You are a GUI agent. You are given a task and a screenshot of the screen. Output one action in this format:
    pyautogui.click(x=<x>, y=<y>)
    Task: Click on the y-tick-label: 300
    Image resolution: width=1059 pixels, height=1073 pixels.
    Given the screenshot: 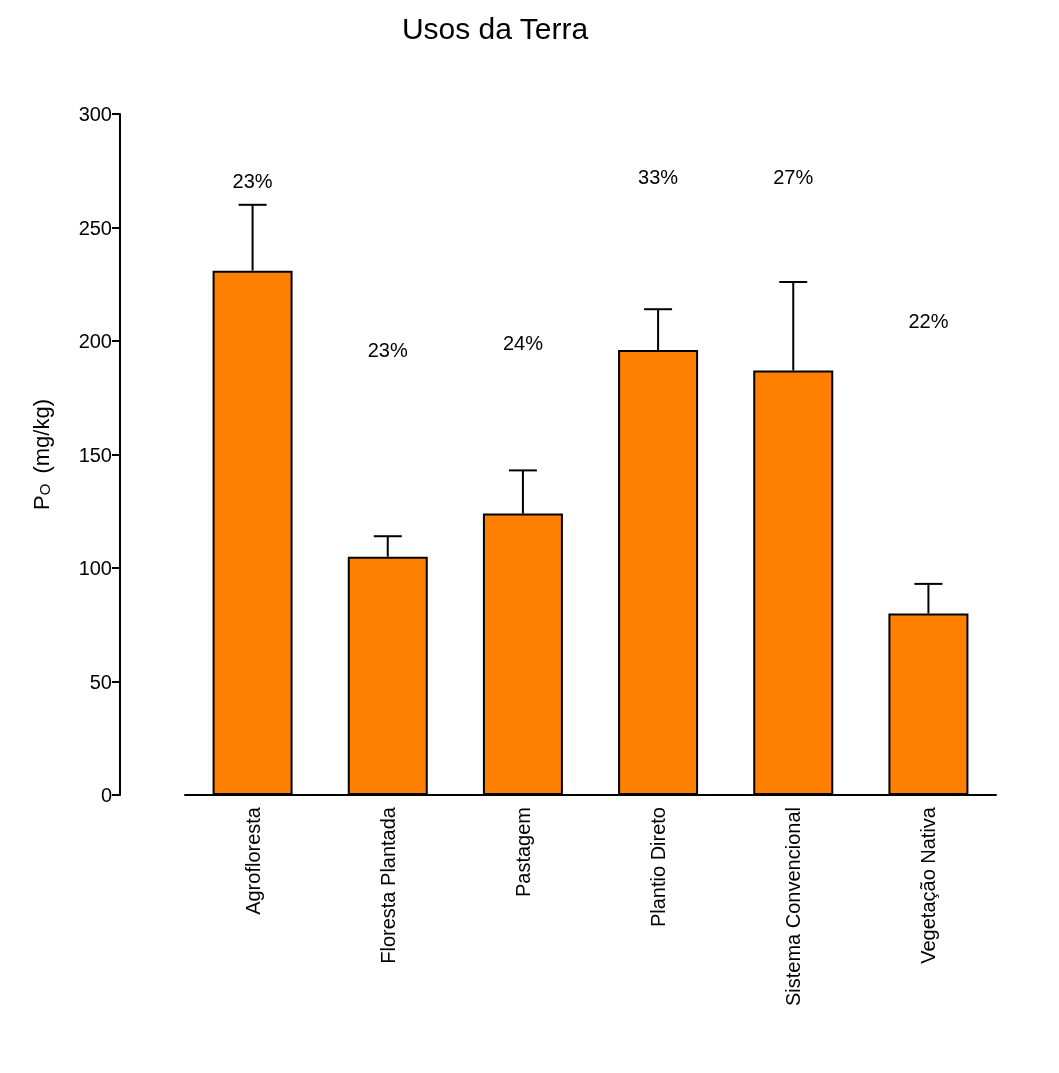 What is the action you would take?
    pyautogui.click(x=95, y=114)
    